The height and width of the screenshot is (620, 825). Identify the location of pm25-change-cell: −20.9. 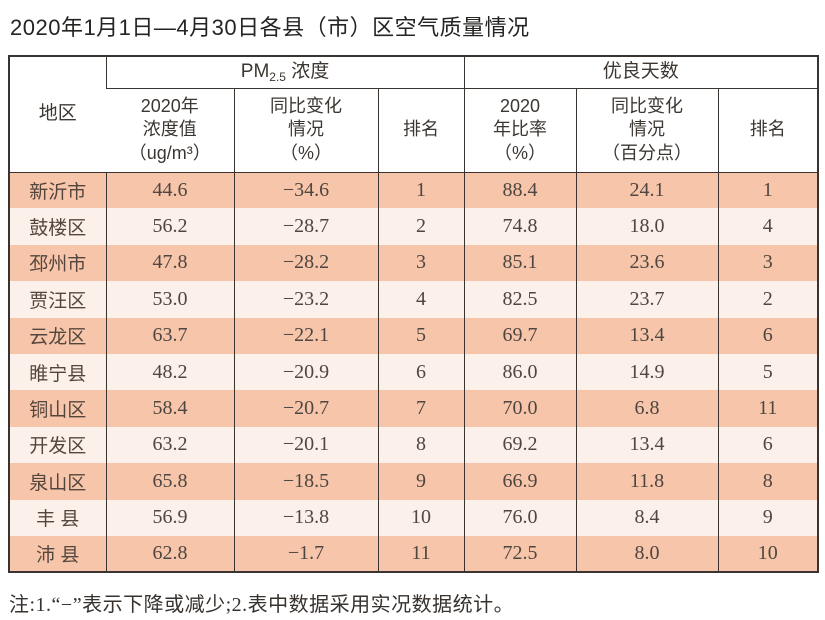
(305, 372).